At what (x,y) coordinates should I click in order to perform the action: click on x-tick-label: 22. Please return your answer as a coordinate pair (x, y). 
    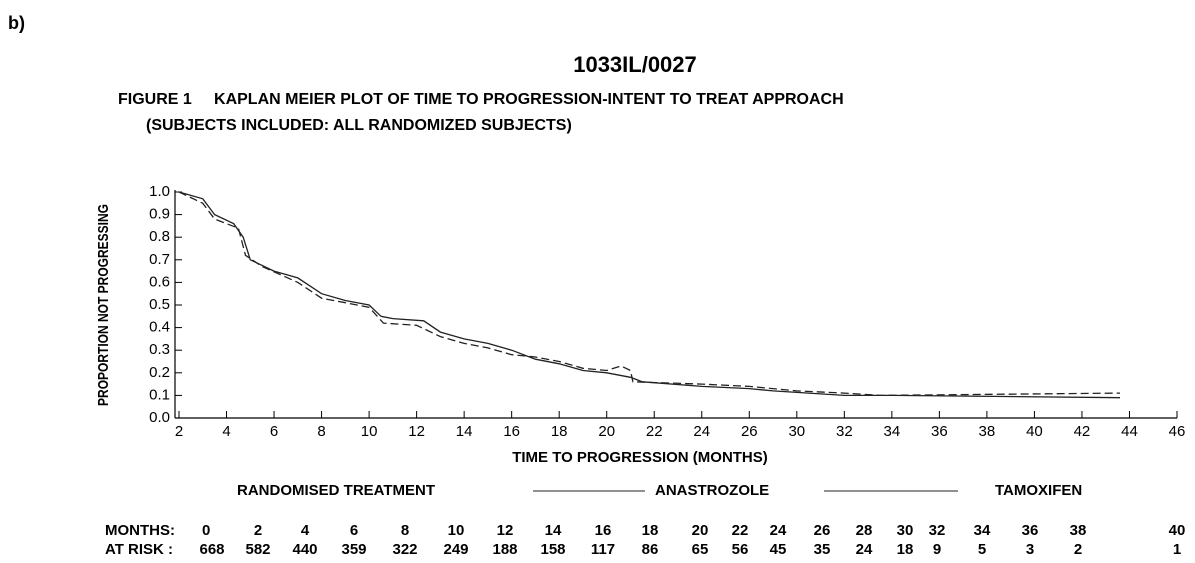
    Looking at the image, I should click on (654, 431).